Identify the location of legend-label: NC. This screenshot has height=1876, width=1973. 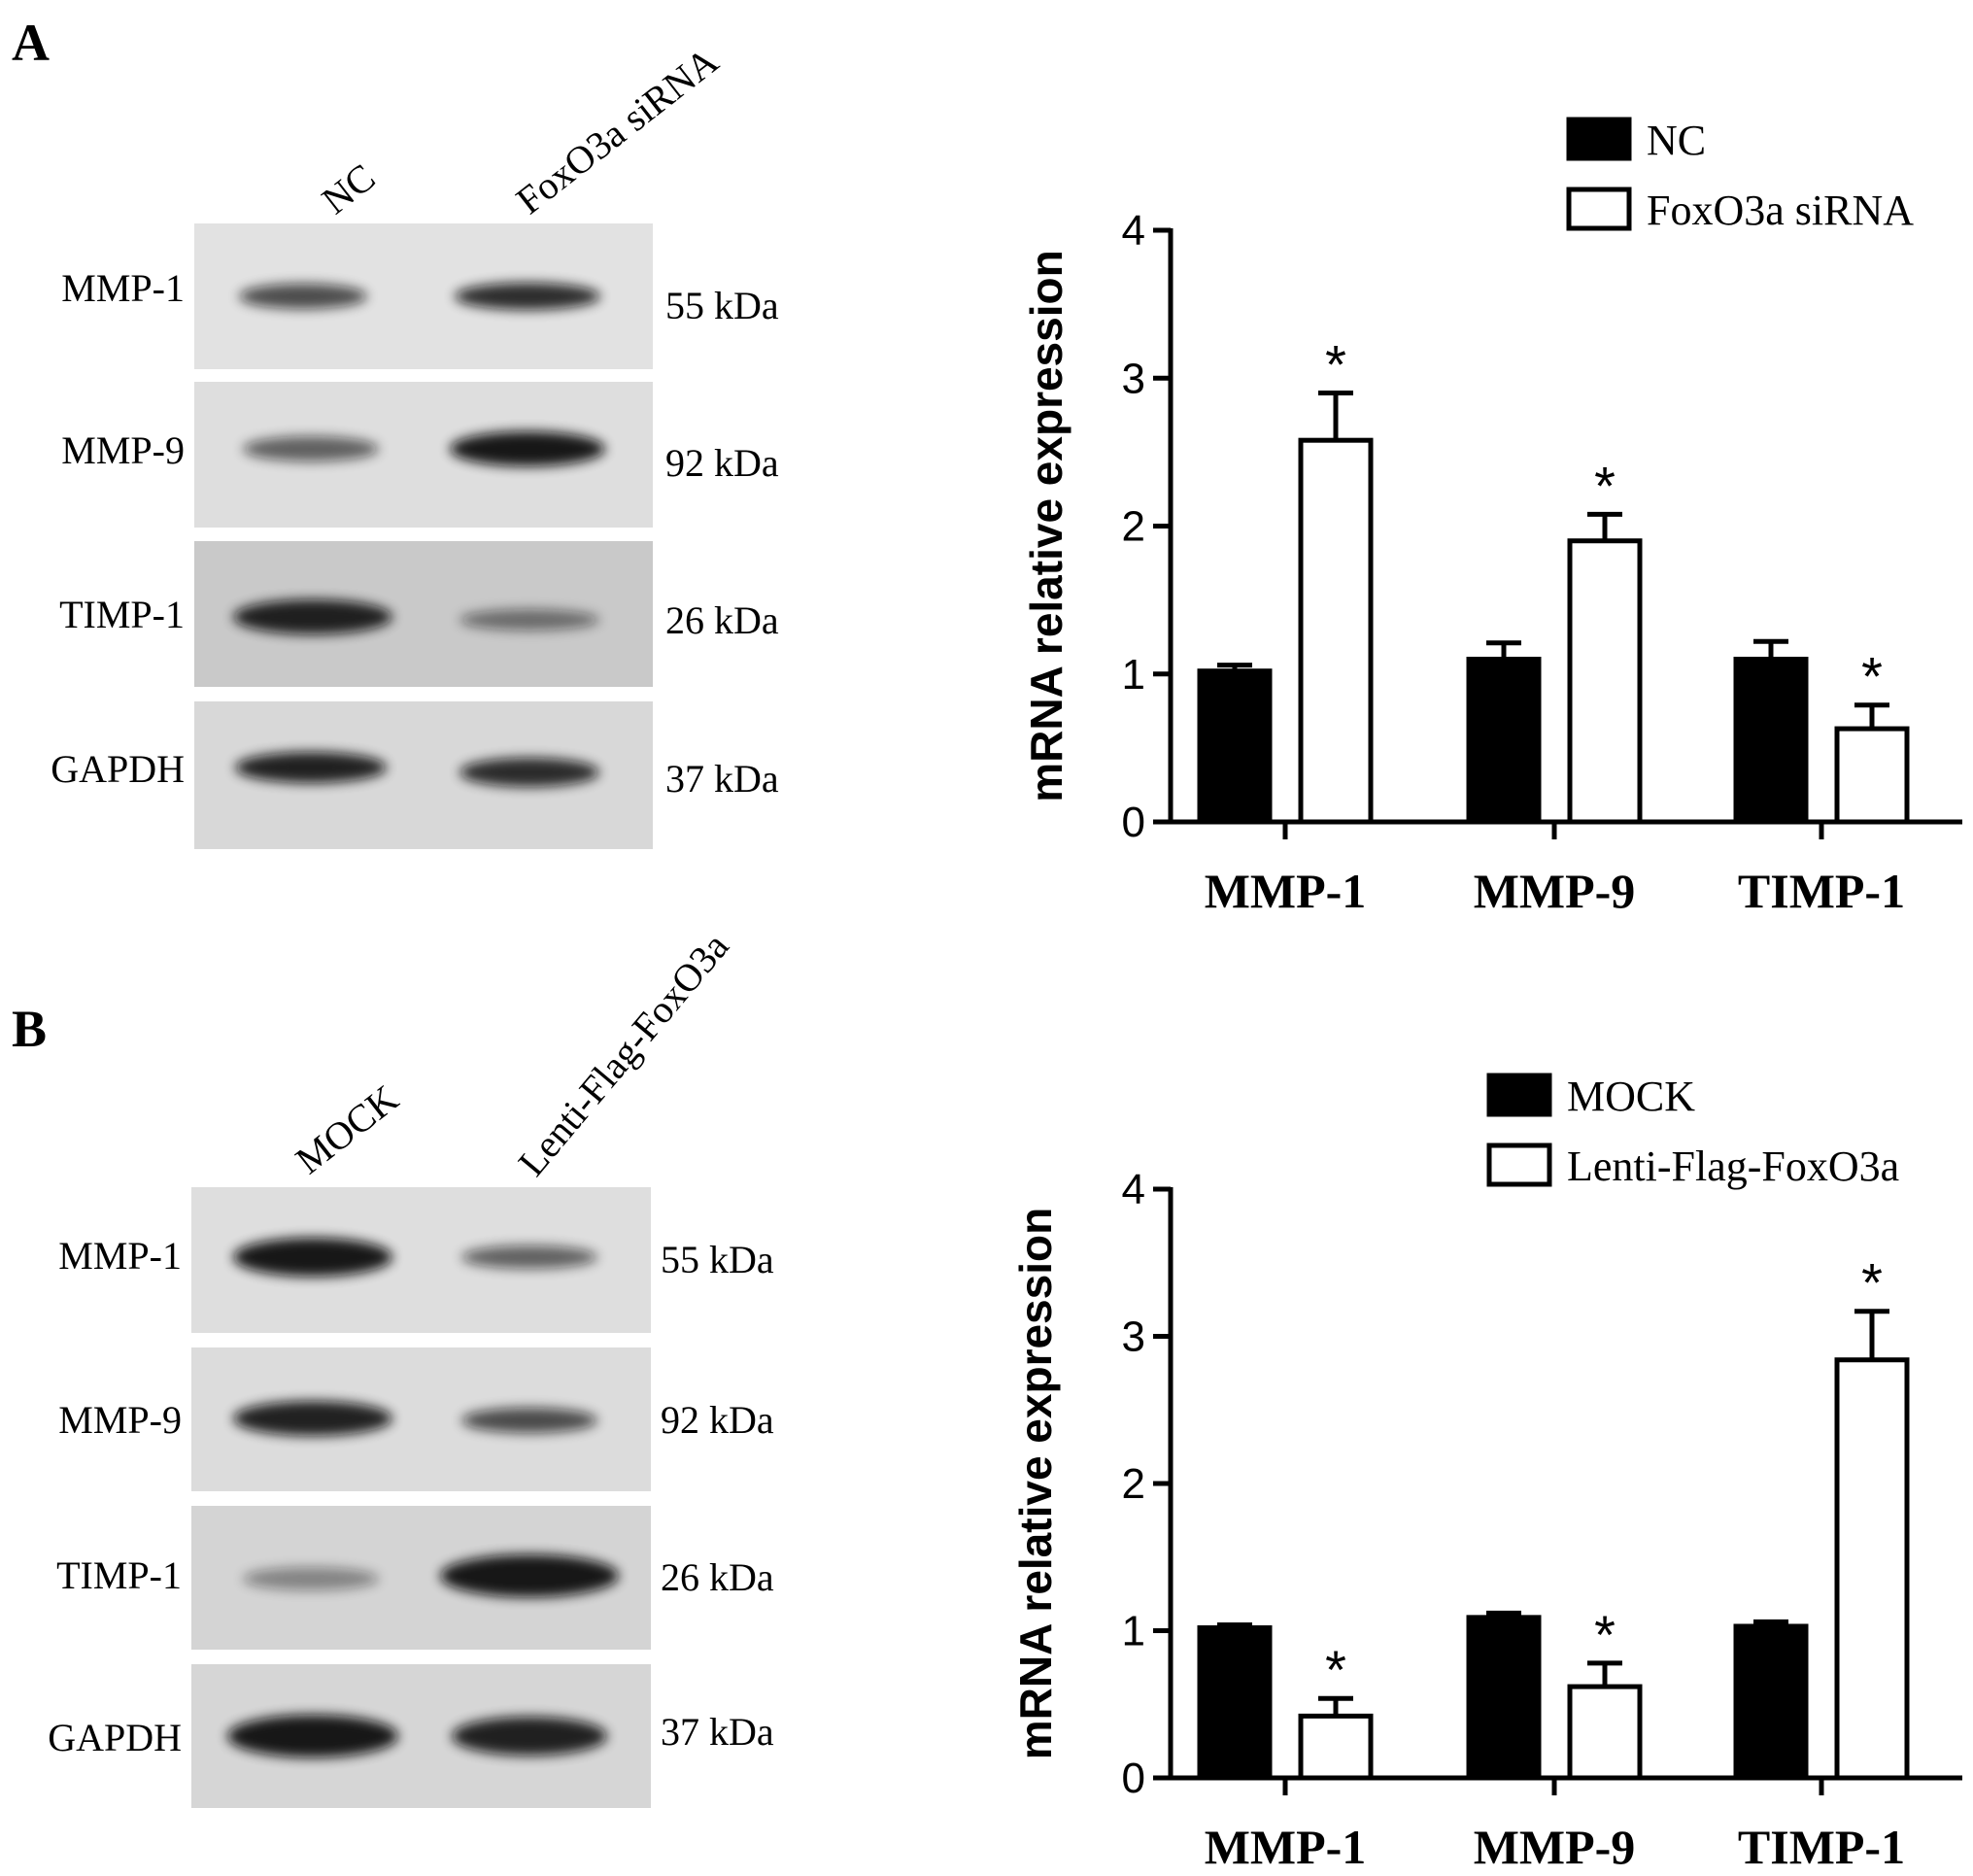
(1676, 141).